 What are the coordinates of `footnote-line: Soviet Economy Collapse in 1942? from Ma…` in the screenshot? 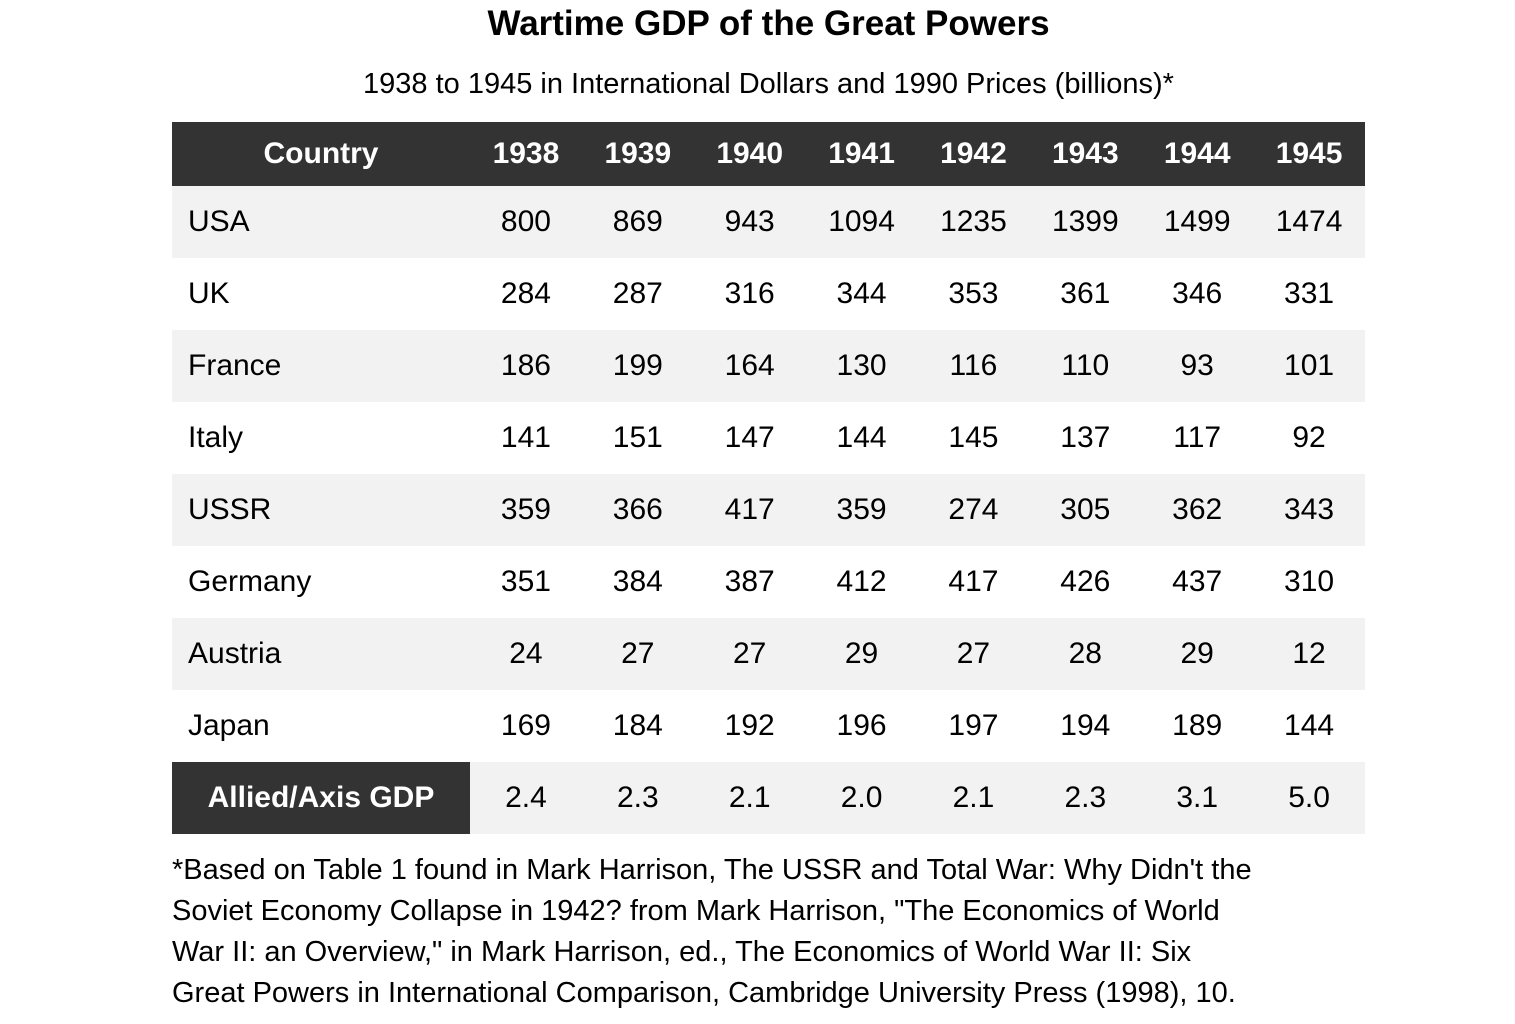 It's located at (696, 911).